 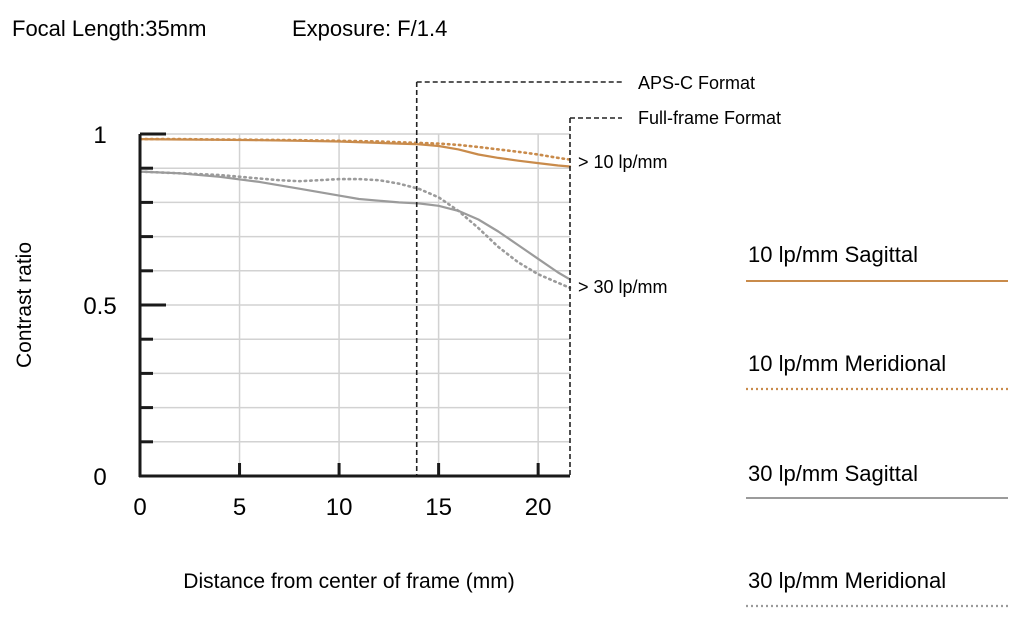 What do you see at coordinates (139, 507) in the screenshot?
I see `x-tick-label: 0` at bounding box center [139, 507].